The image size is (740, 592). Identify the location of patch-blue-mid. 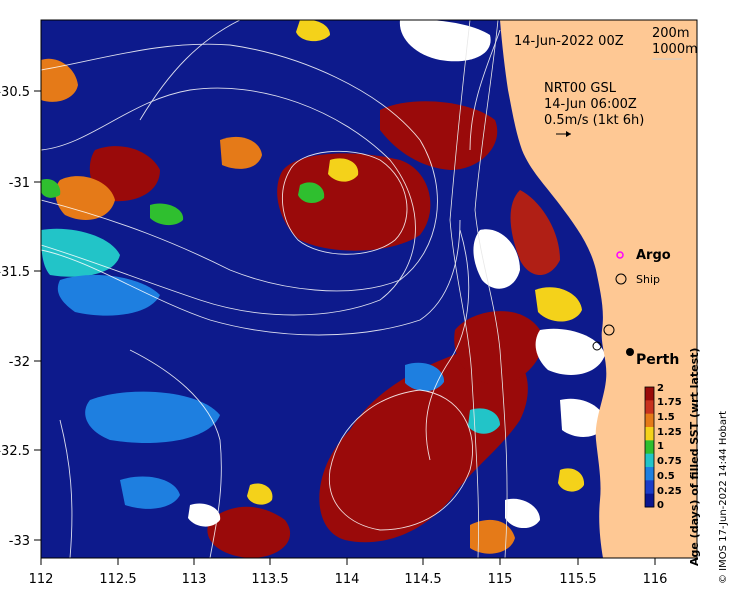
(425, 377).